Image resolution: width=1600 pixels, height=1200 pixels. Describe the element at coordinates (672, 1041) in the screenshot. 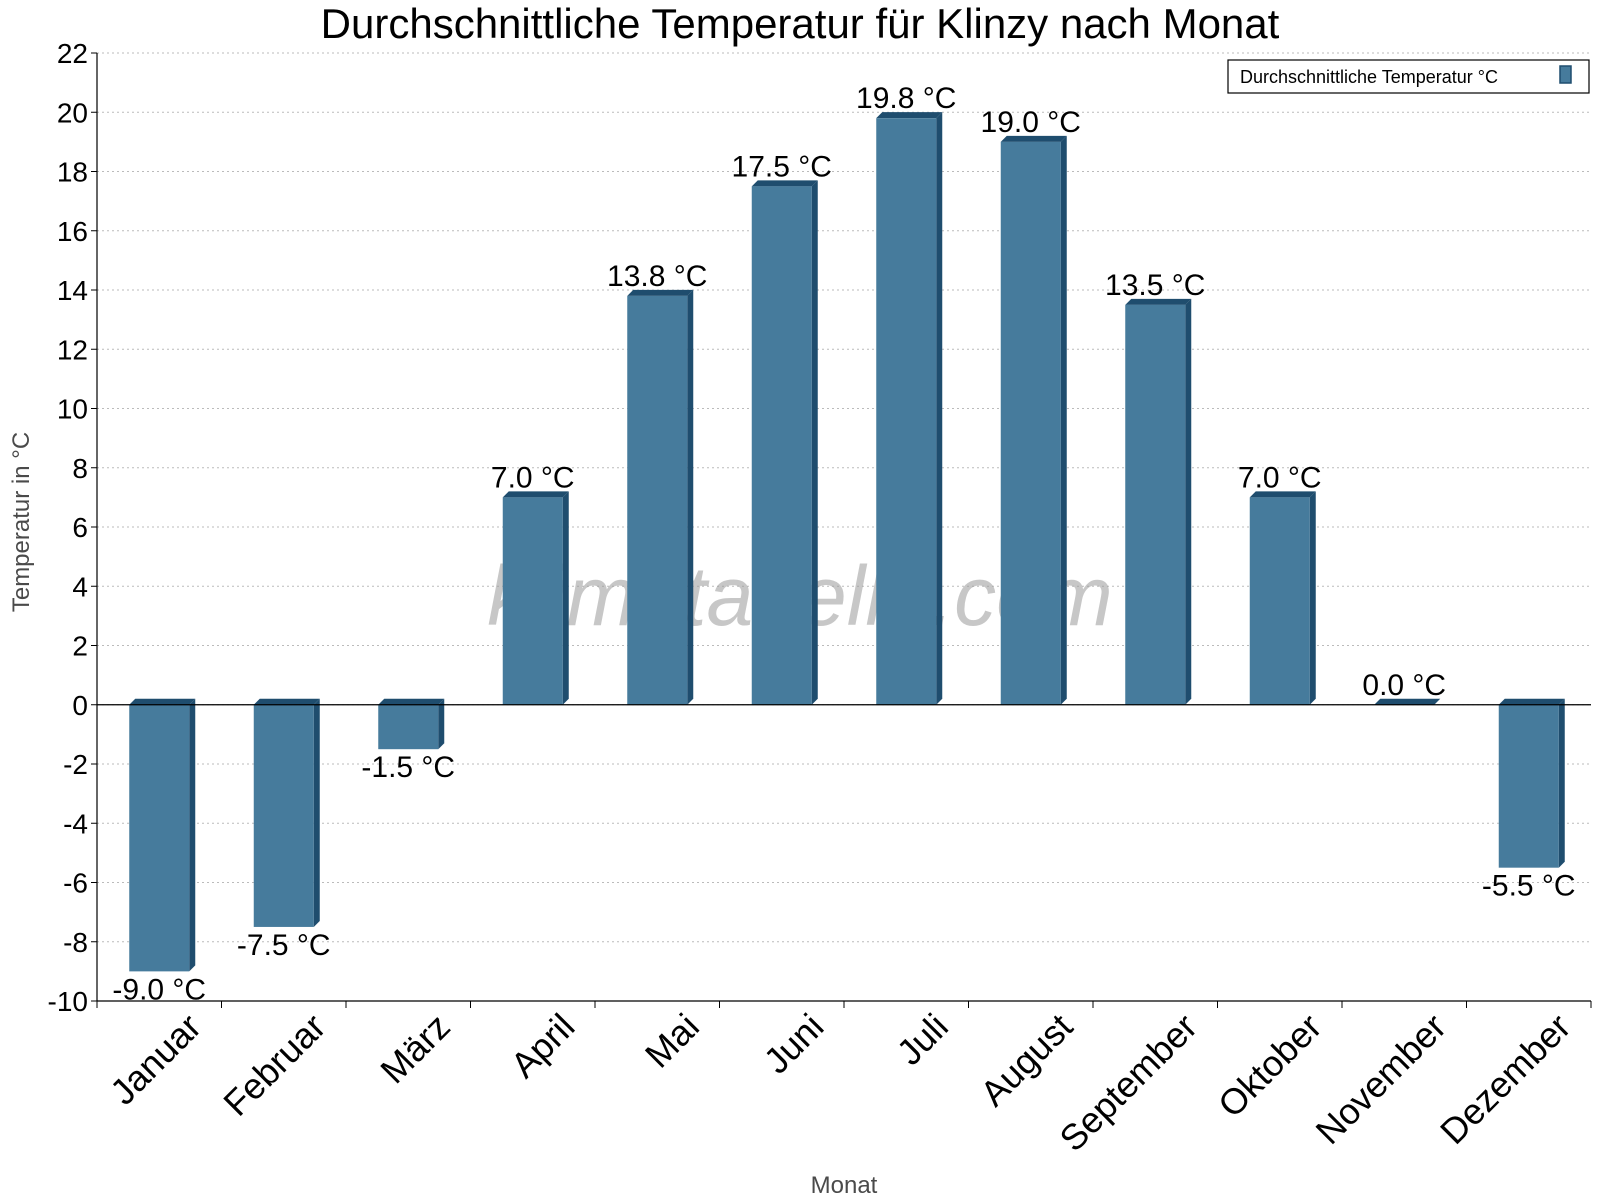

I see `x-tick-label: Mai` at that location.